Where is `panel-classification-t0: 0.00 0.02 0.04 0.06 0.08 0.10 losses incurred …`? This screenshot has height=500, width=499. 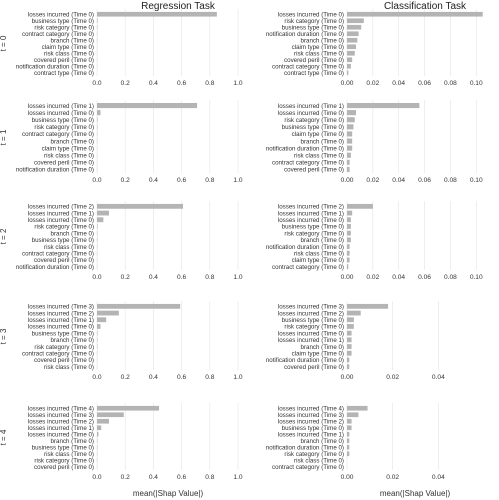 panel-classification-t0: 0.00 0.02 0.04 0.06 0.08 0.10 losses incurred … is located at coordinates (374, 48).